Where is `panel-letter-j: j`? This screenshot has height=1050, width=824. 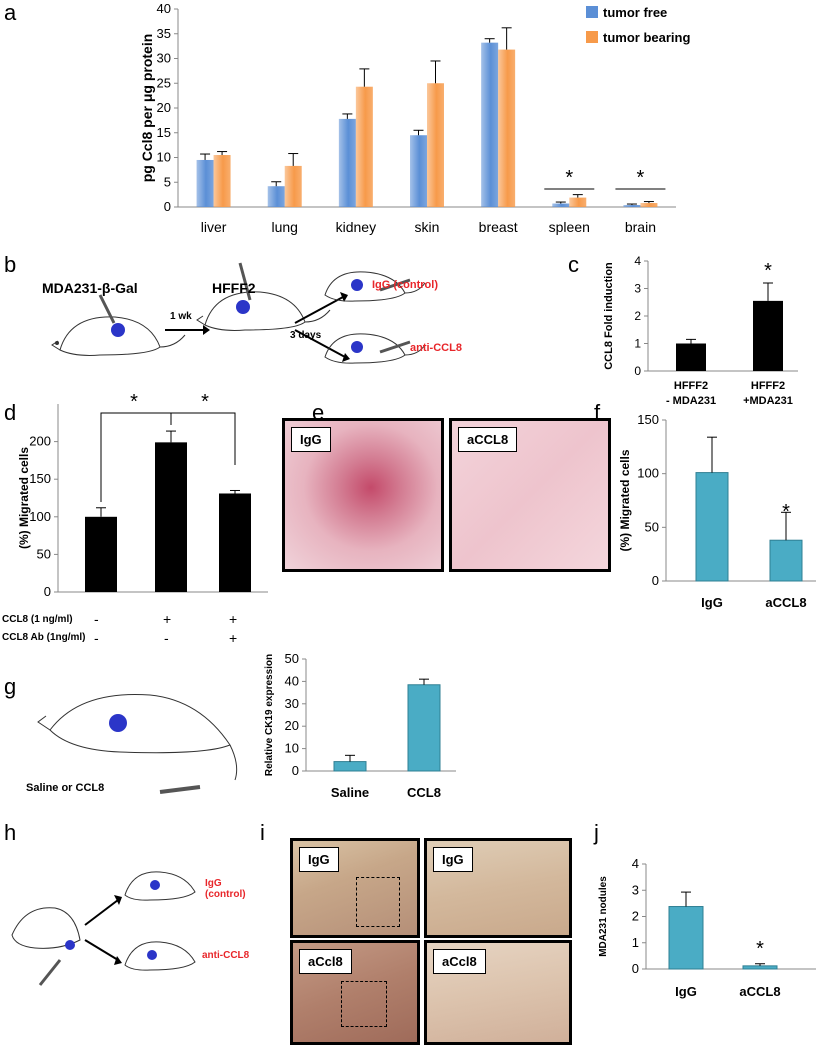
panel-letter-j: j is located at coordinates (596, 832).